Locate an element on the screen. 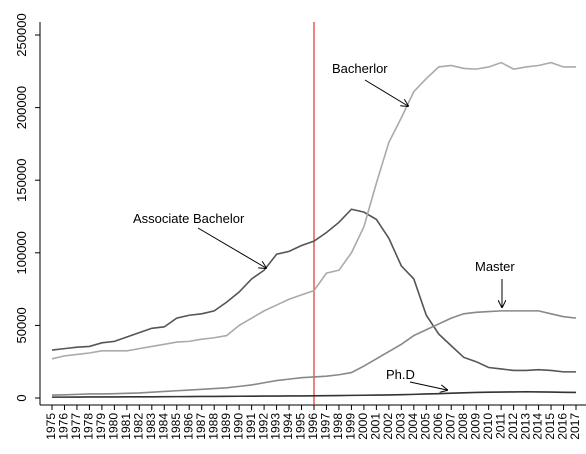 This screenshot has width=586, height=454. annotation: Master is located at coordinates (495, 266).